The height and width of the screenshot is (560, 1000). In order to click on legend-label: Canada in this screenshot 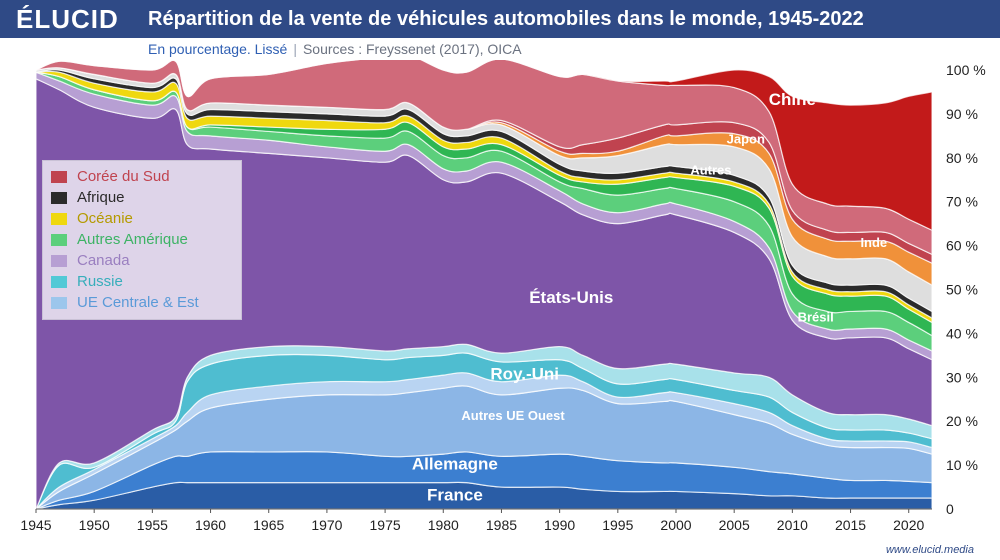, I will do `click(103, 260)`.